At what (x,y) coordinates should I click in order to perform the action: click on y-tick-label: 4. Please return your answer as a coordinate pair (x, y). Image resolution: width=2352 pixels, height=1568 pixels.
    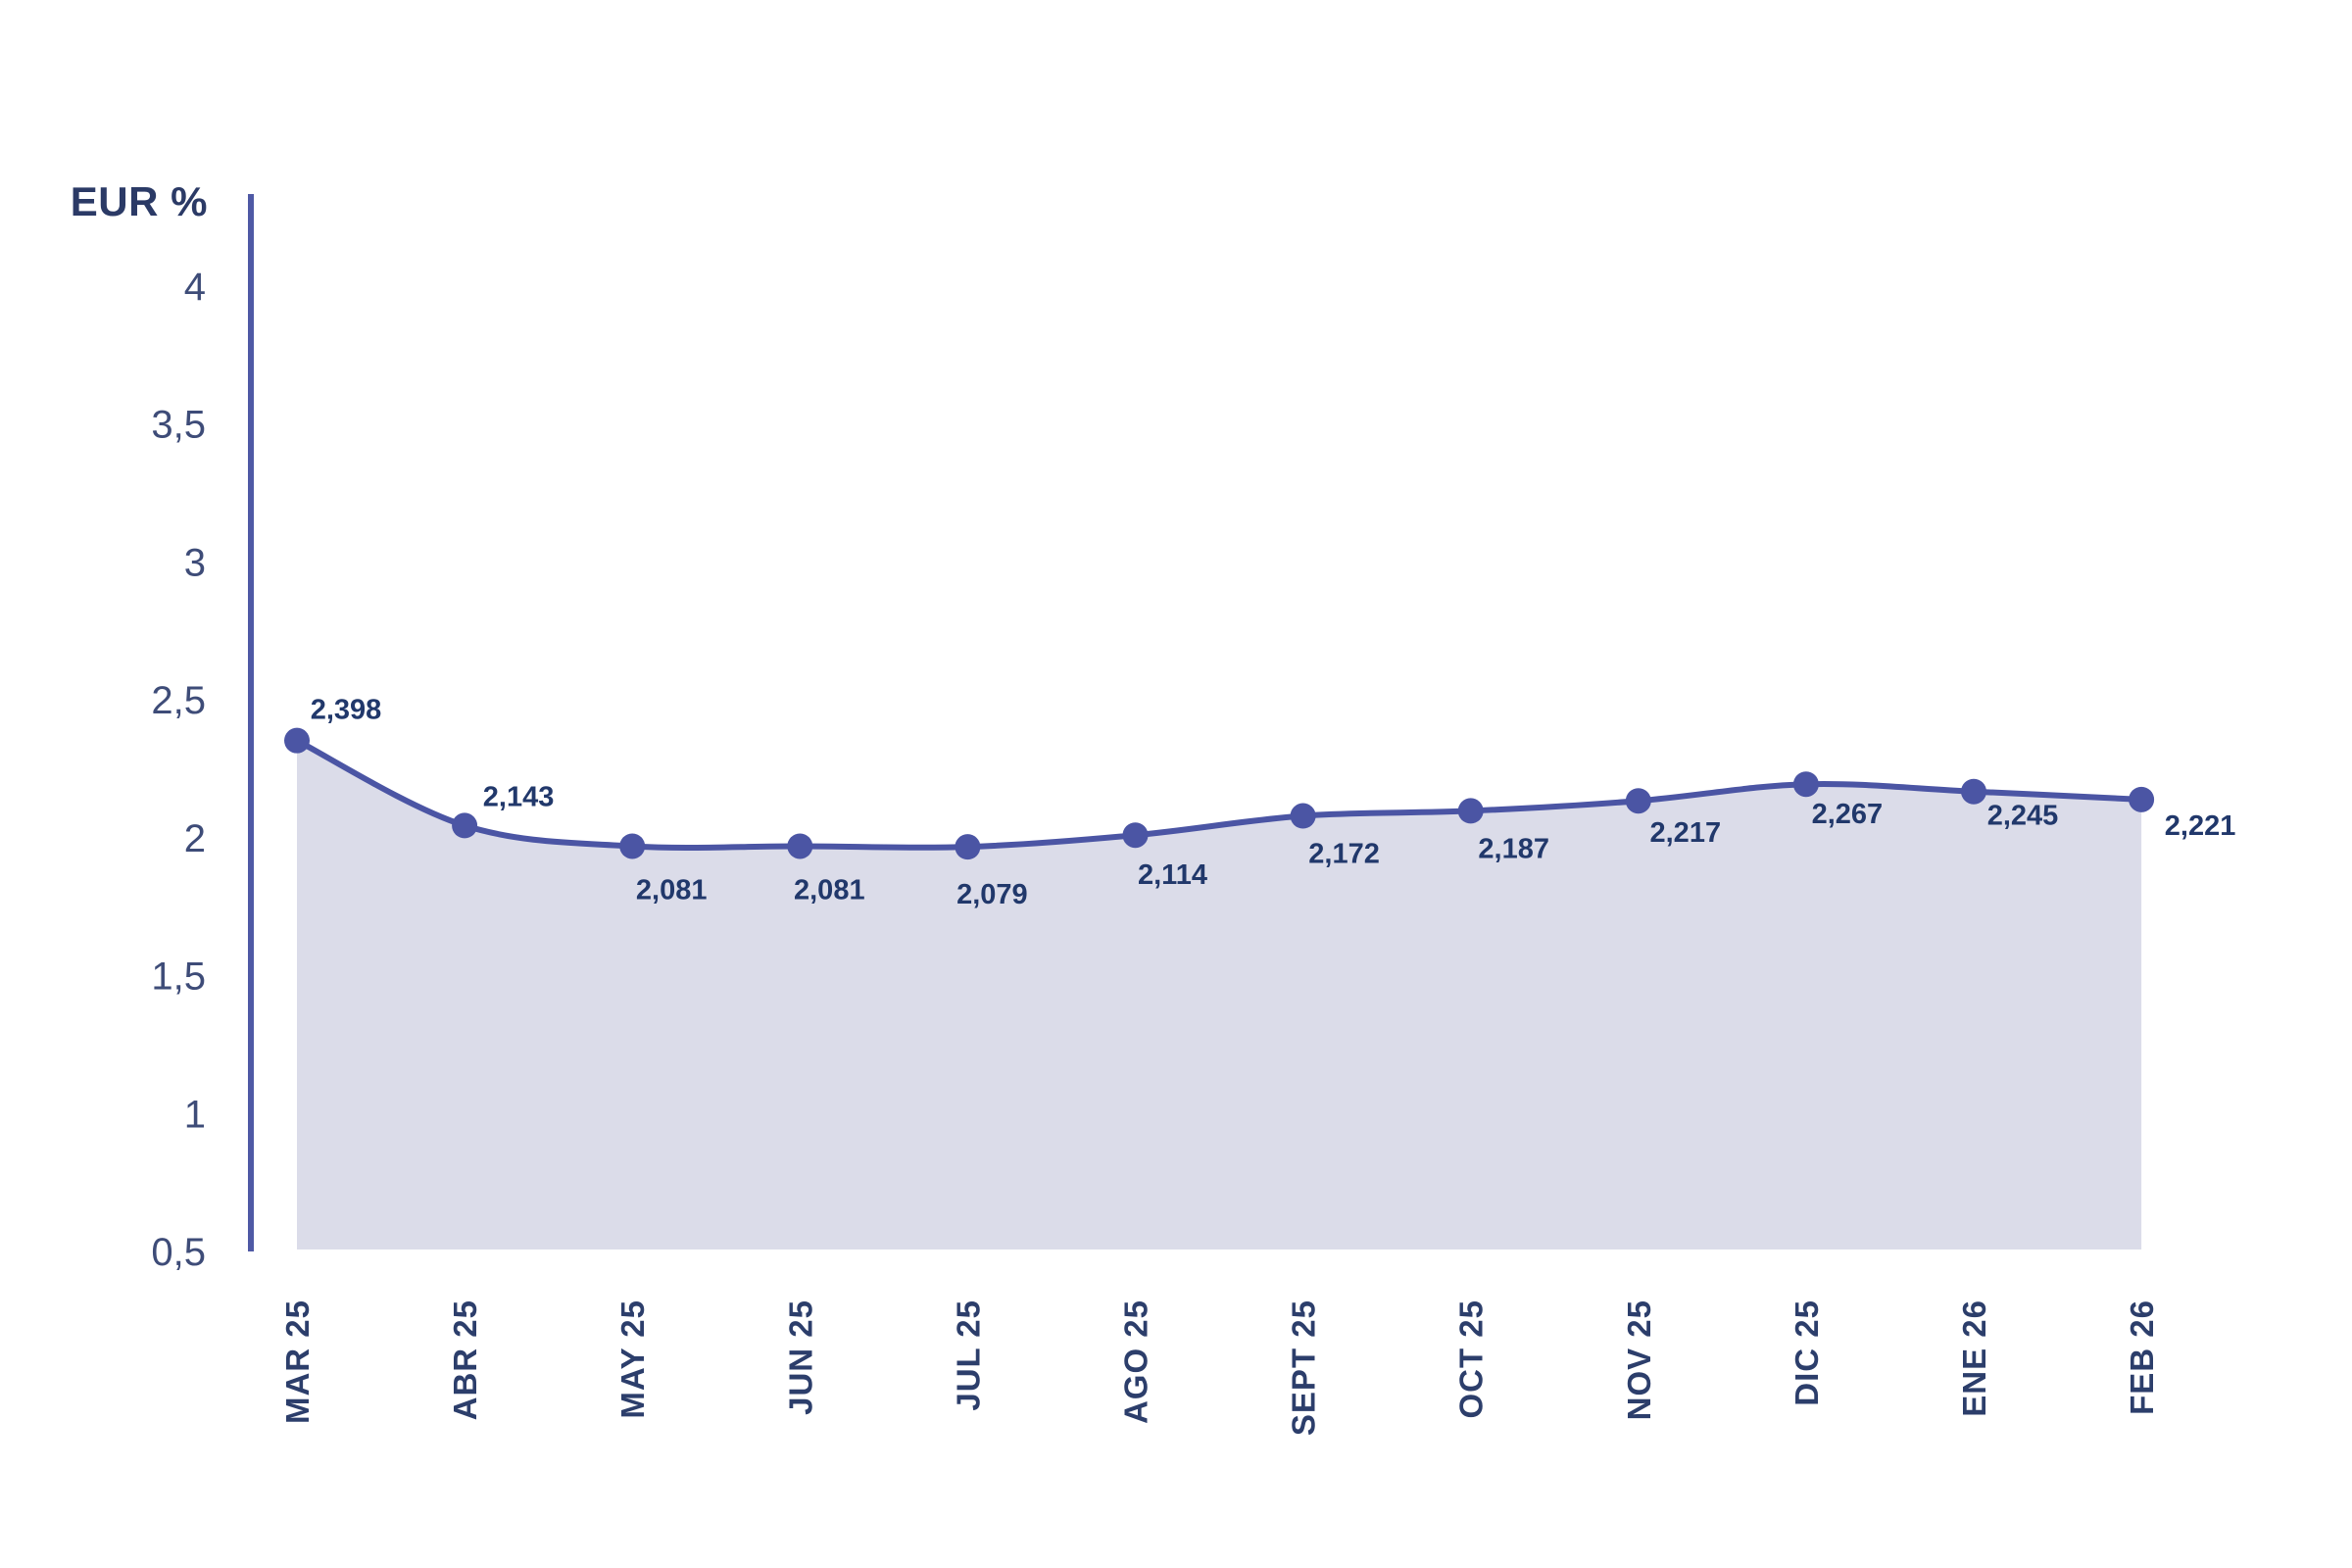
    Looking at the image, I should click on (195, 287).